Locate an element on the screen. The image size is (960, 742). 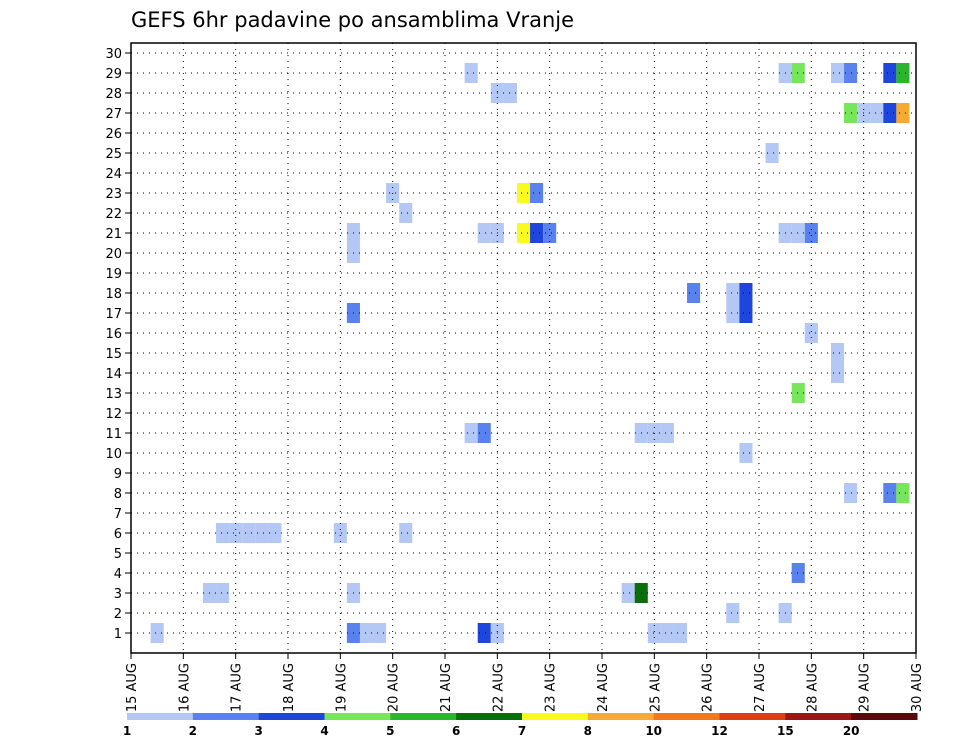
y-tick-label: 12 is located at coordinates (113, 414).